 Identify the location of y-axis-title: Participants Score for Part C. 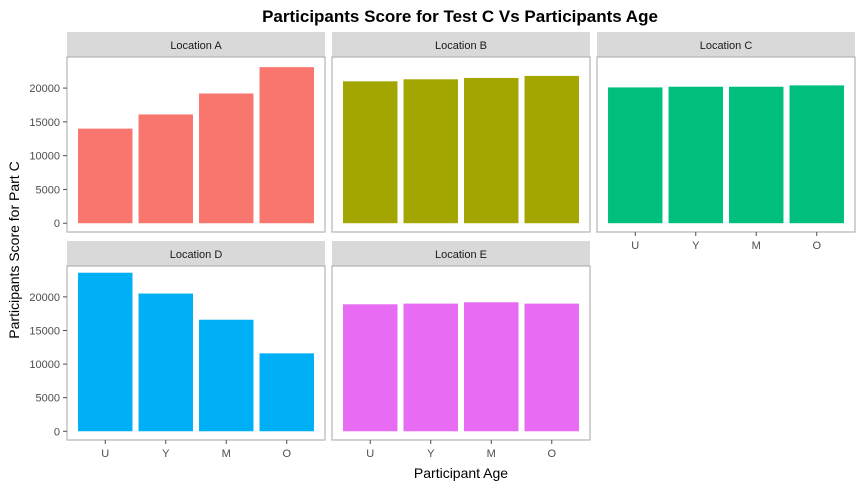
(14, 249).